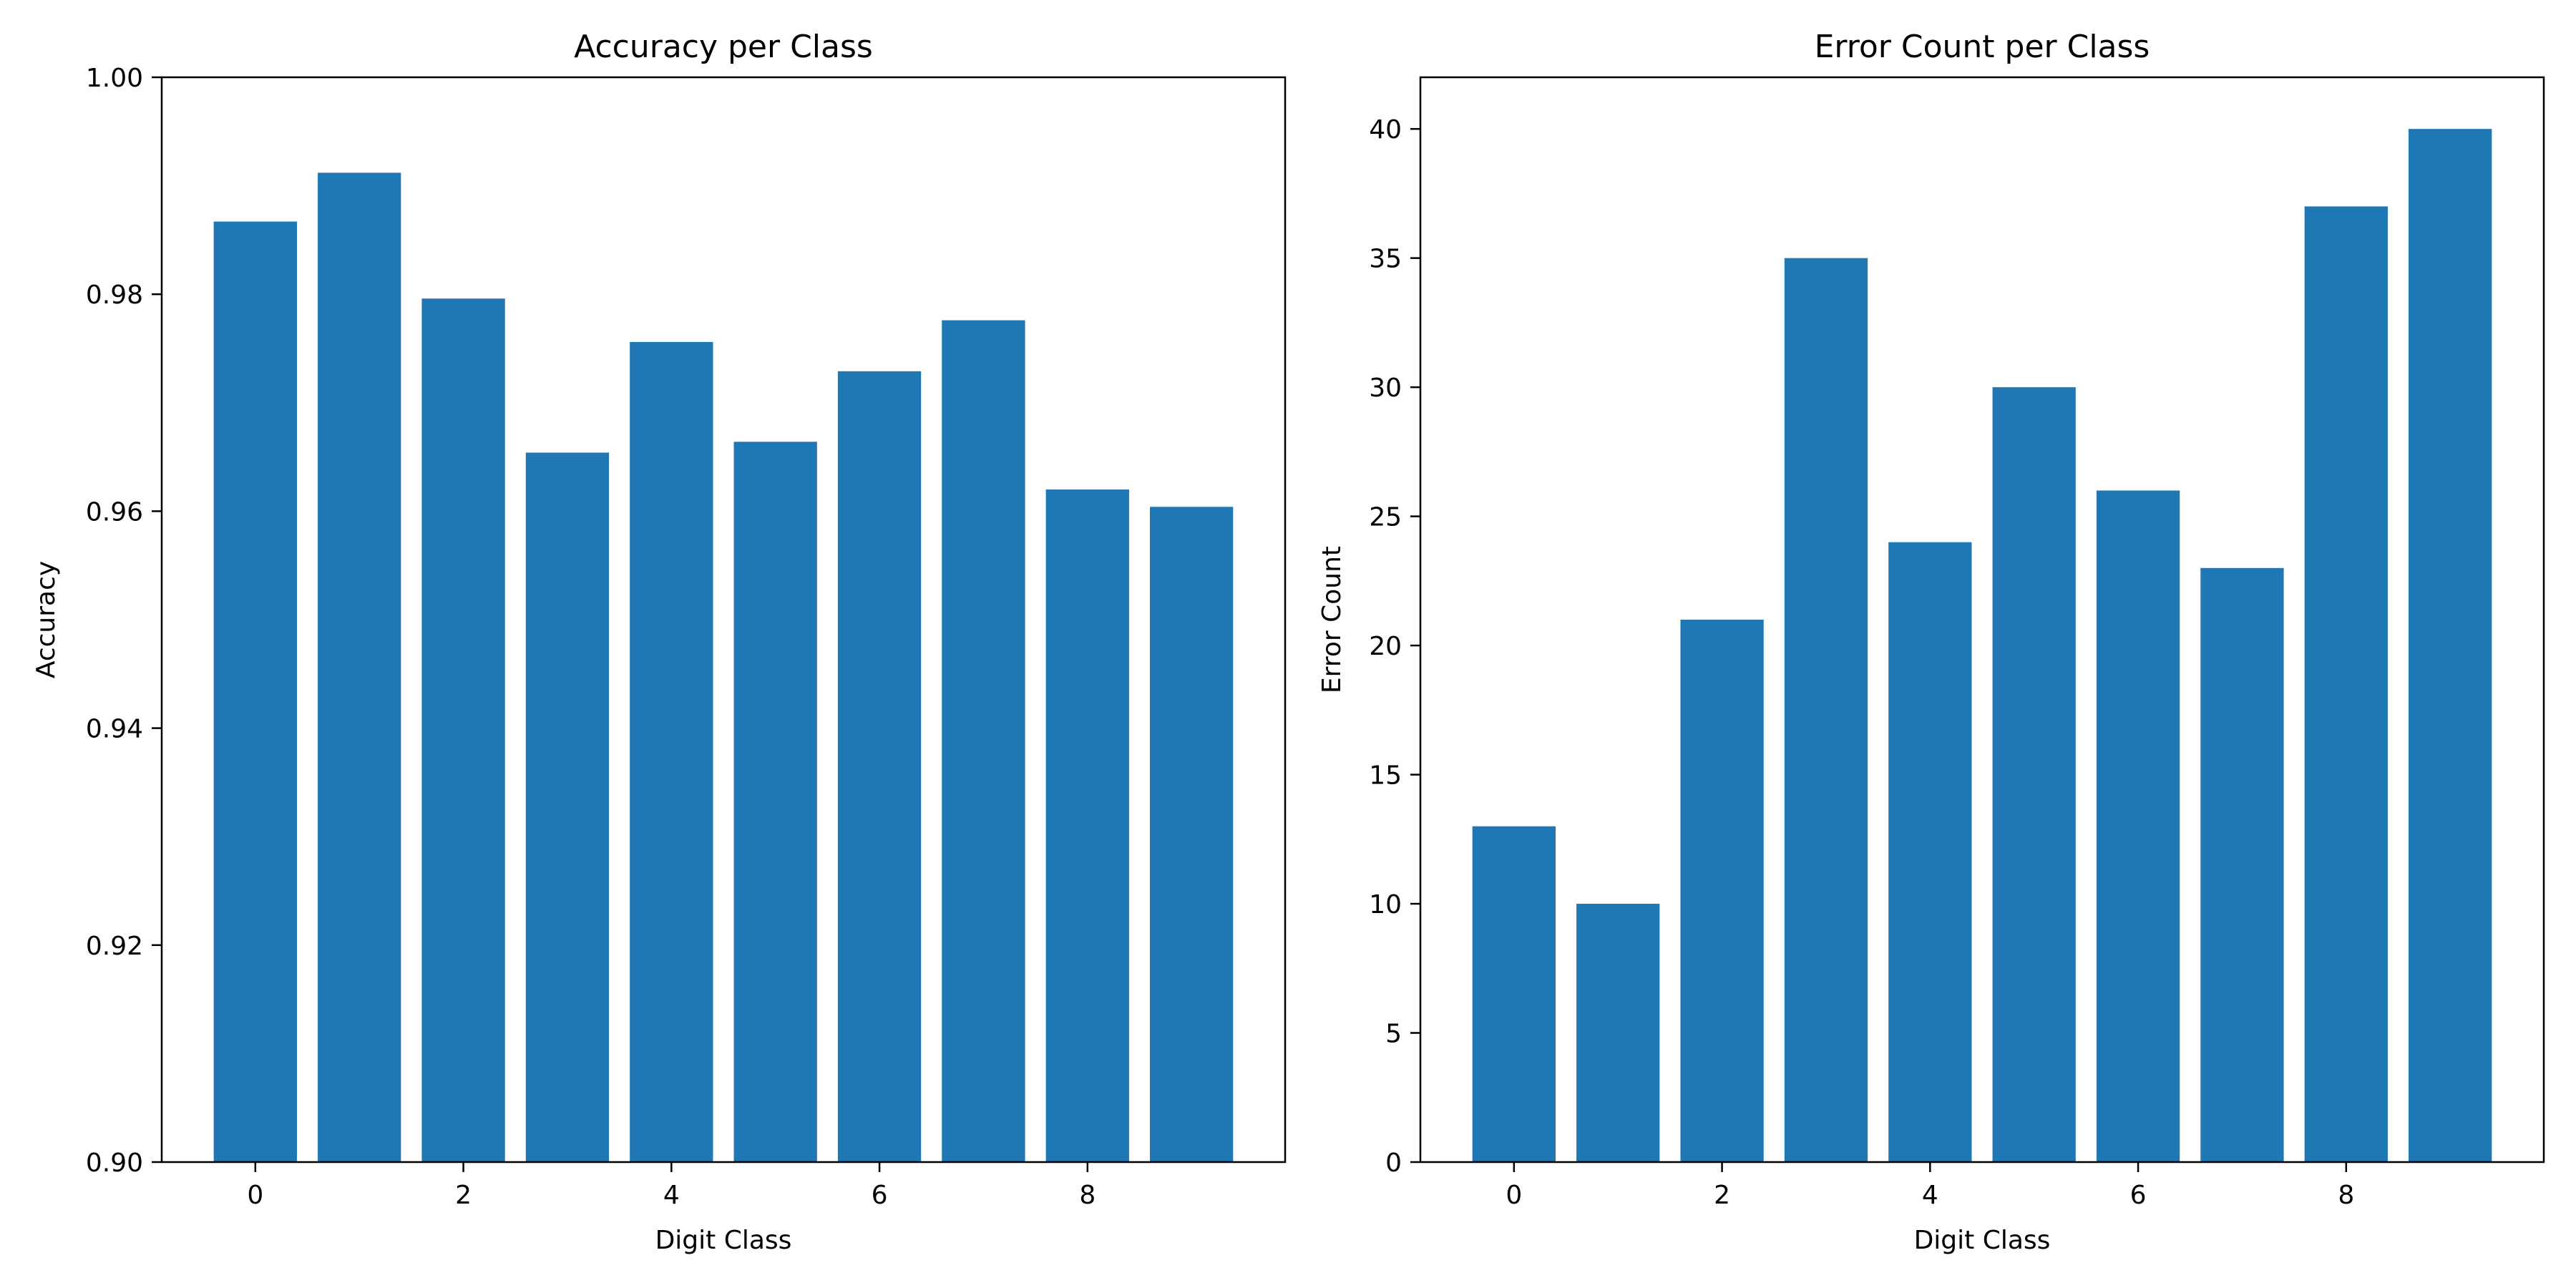 This screenshot has height=1288, width=2576. What do you see at coordinates (114, 1163) in the screenshot?
I see `y-tick-label: 0.90` at bounding box center [114, 1163].